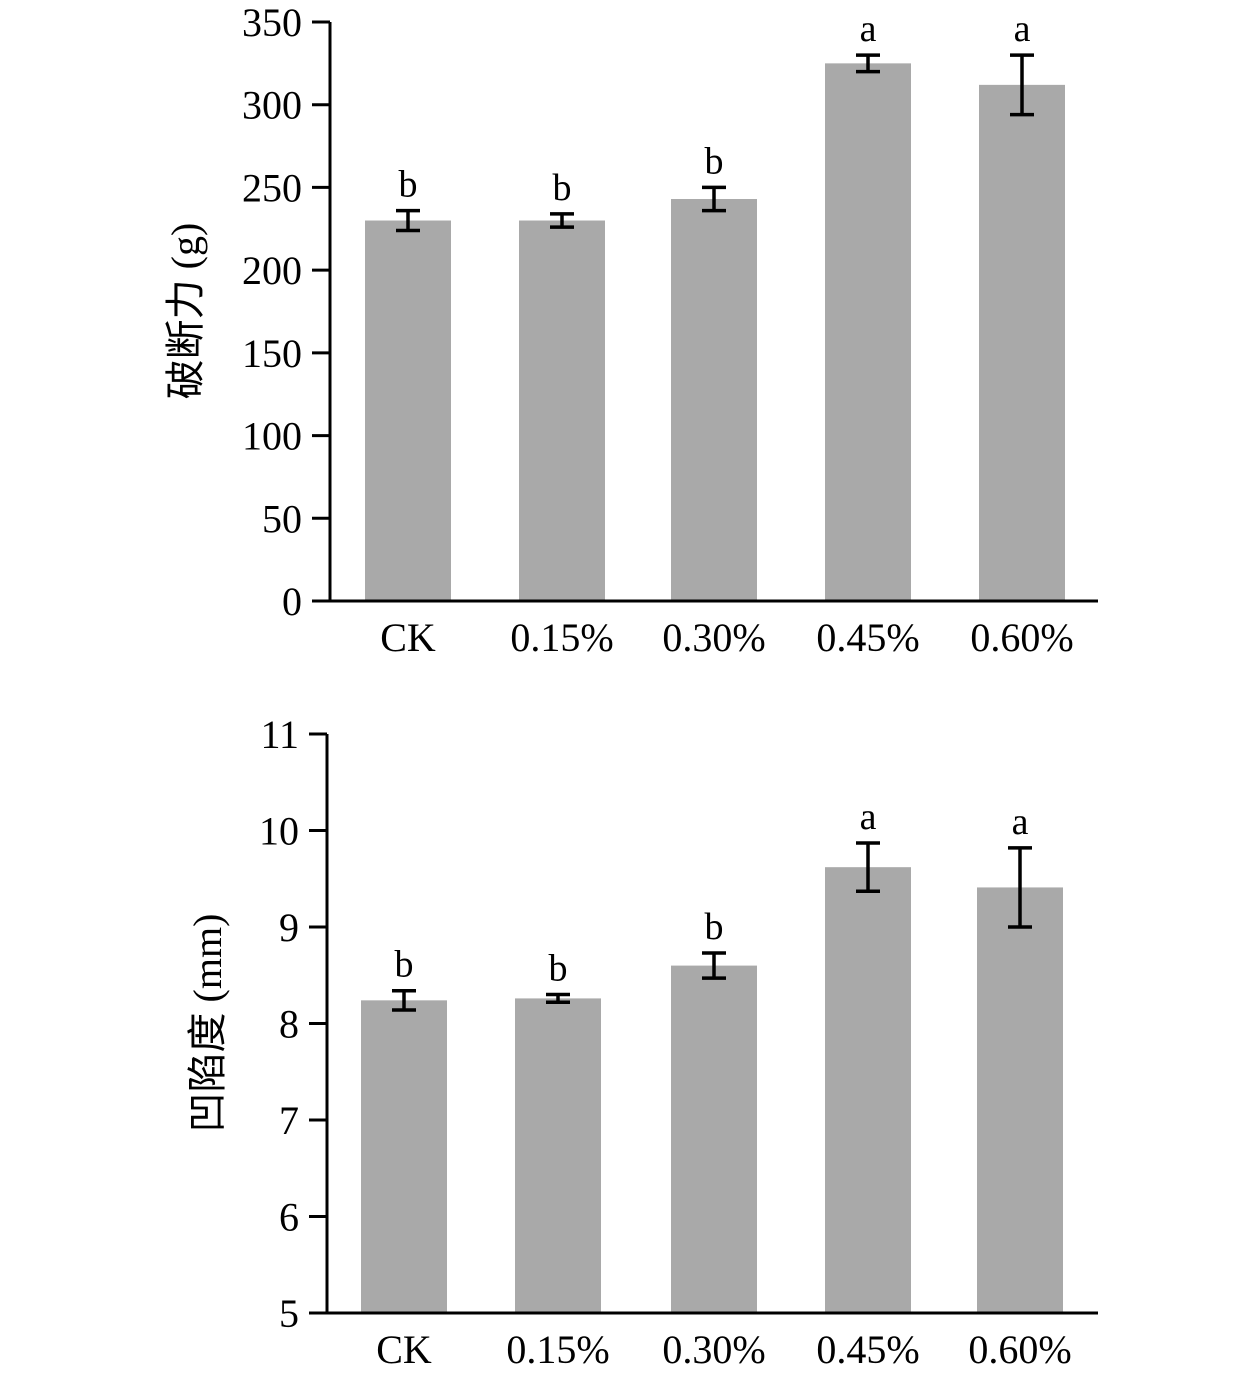  What do you see at coordinates (279, 734) in the screenshot?
I see `y-tick-label: 11` at bounding box center [279, 734].